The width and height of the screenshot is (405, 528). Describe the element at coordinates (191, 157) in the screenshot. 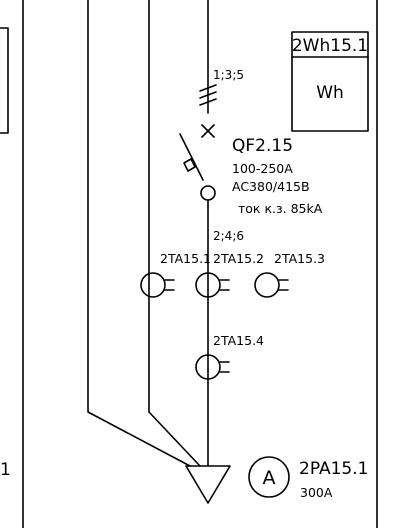

I see `breaker-contact-lever` at that location.